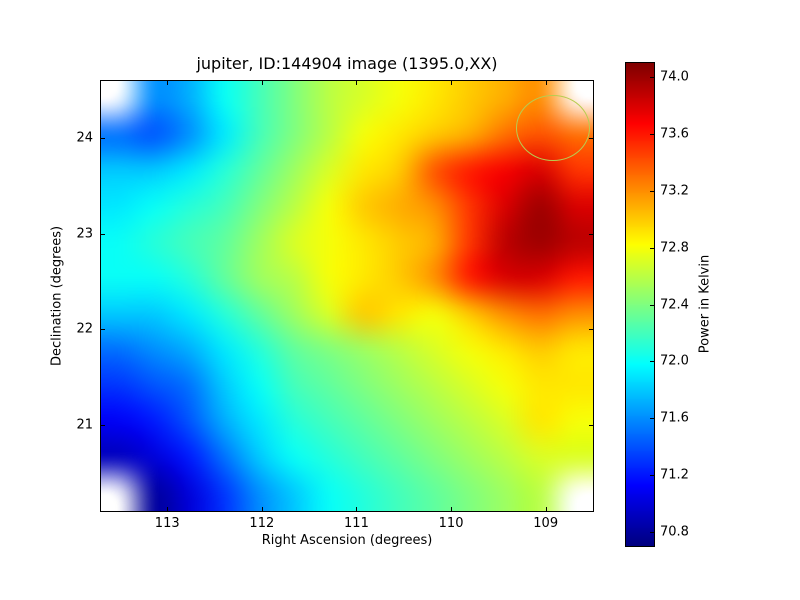 The height and width of the screenshot is (600, 800). I want to click on colorbar-tick-label: 71.2, so click(674, 475).